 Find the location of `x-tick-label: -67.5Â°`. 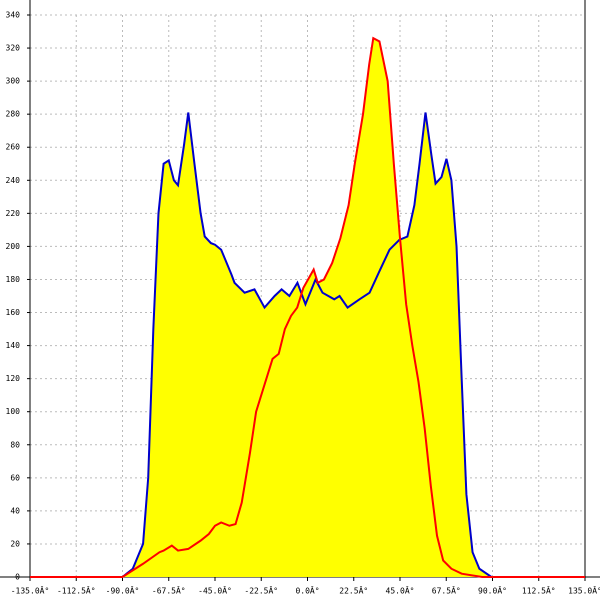

x-tick-label: -67.5Â° is located at coordinates (169, 590).